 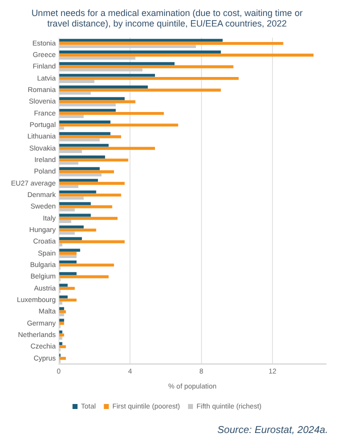 What do you see at coordinates (167, 18) in the screenshot?
I see `chart-title: Unmet needs for a medical examination (due to cost, waiting time or travel distance), by income quintile, EU/EEA countries, 2022` at bounding box center [167, 18].